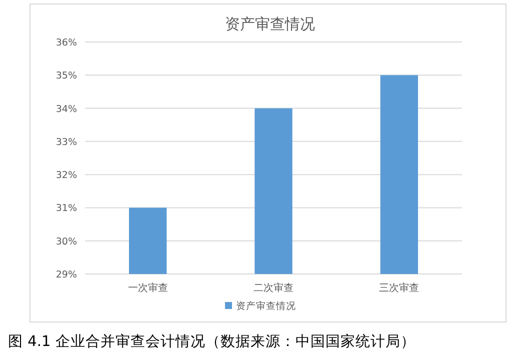 The height and width of the screenshot is (357, 524). I want to click on y-tick-label: 34%, so click(66, 109).